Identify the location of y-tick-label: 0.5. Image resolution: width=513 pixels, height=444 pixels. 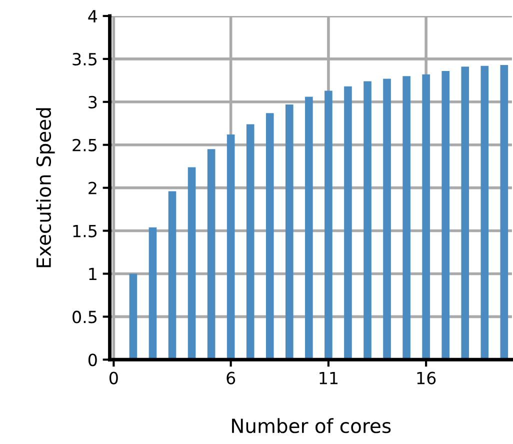
(84, 317).